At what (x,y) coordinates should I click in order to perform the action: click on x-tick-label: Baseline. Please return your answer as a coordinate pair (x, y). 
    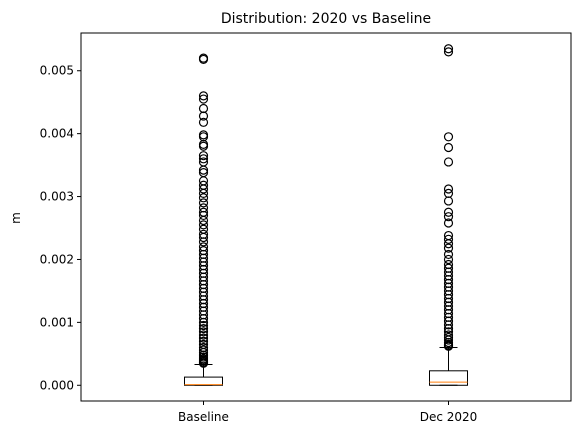
    Looking at the image, I should click on (203, 417).